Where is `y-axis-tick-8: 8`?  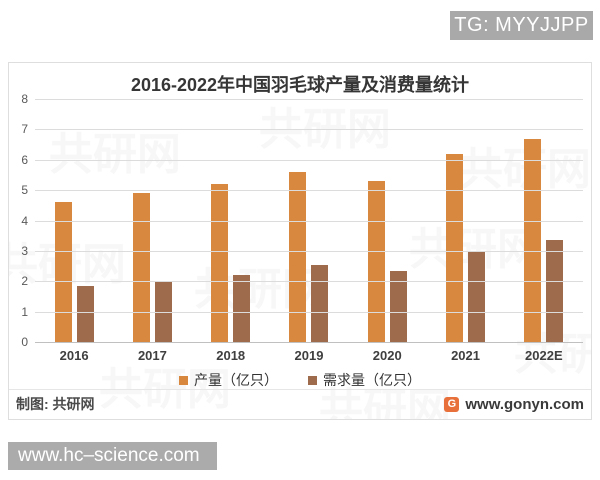 y-axis-tick-8: 8 is located at coordinates (24, 99).